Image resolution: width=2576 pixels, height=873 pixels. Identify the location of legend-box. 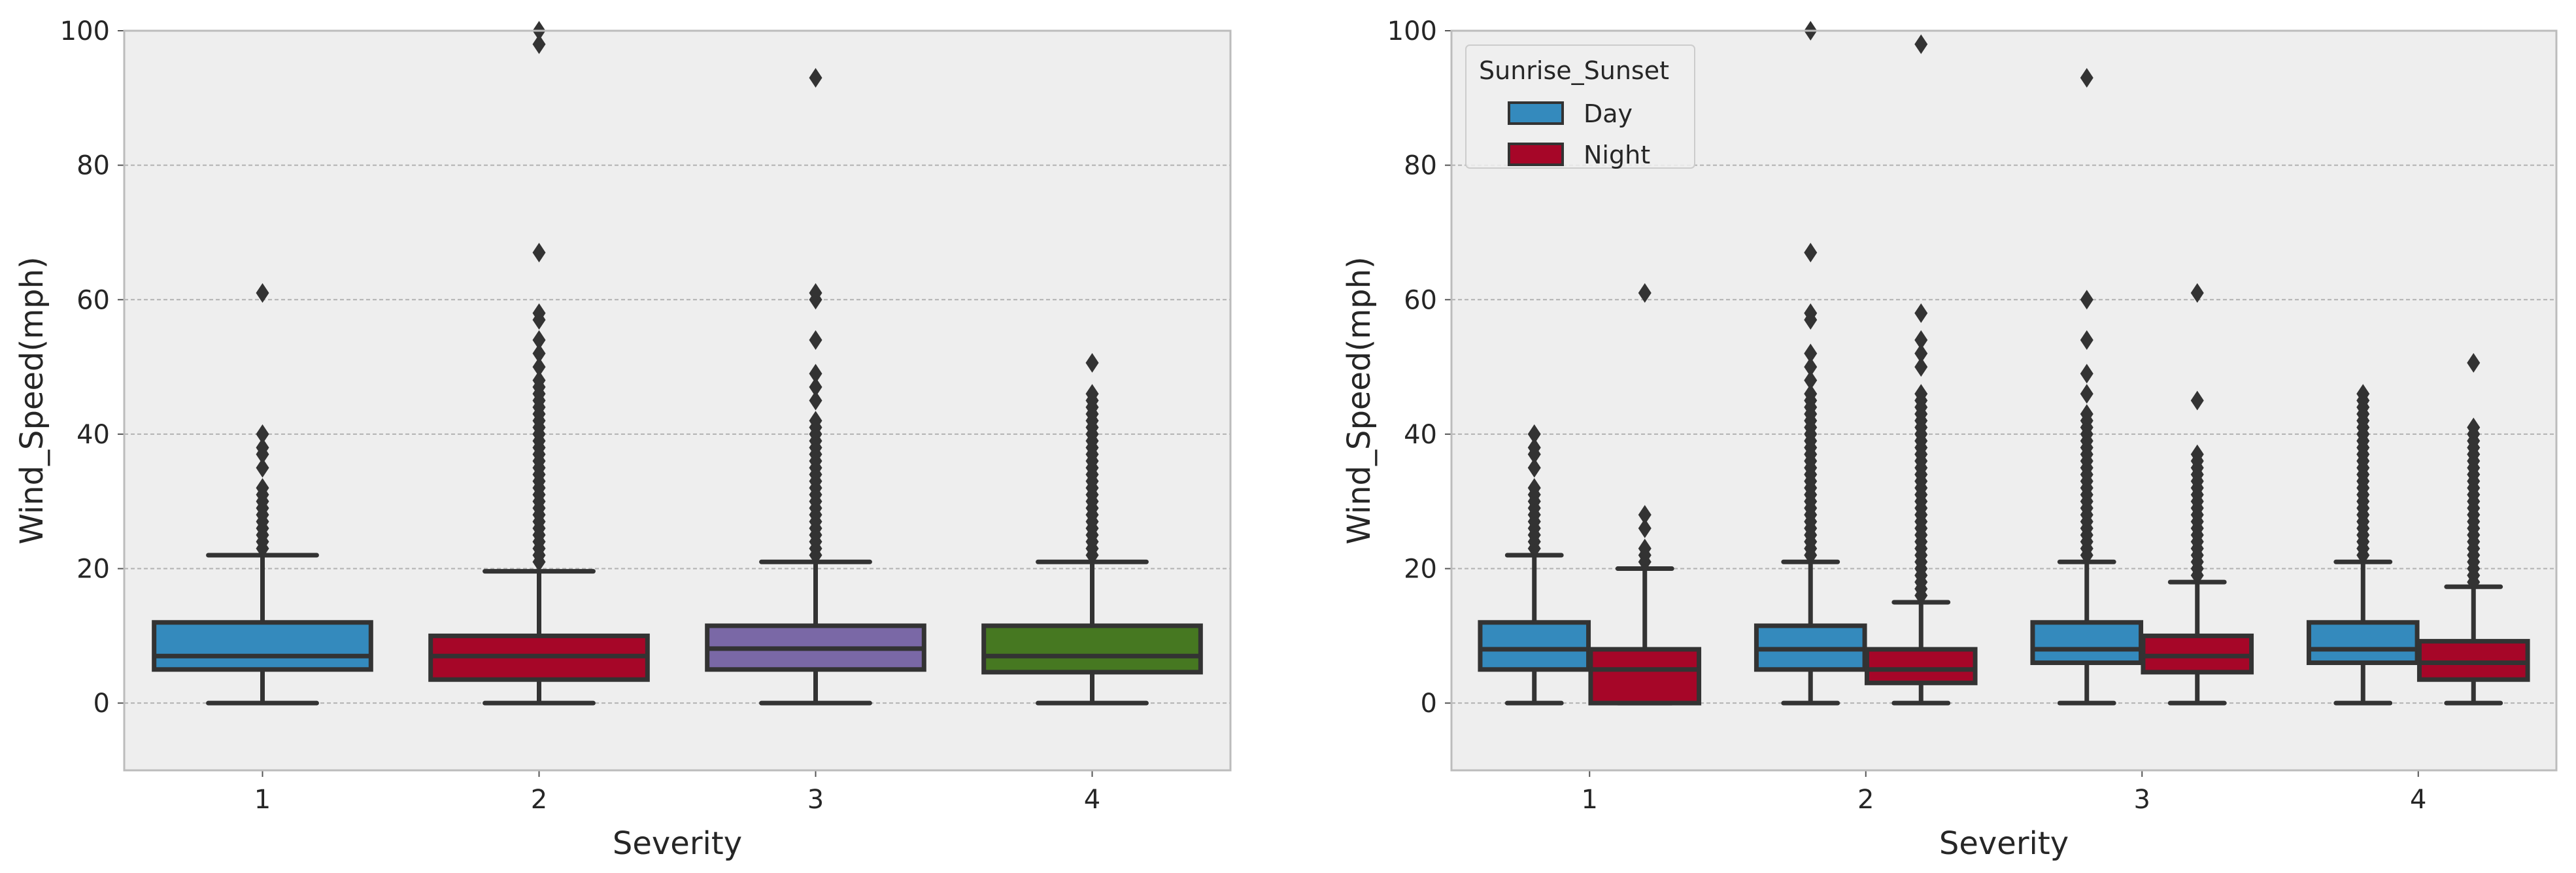
(1580, 106).